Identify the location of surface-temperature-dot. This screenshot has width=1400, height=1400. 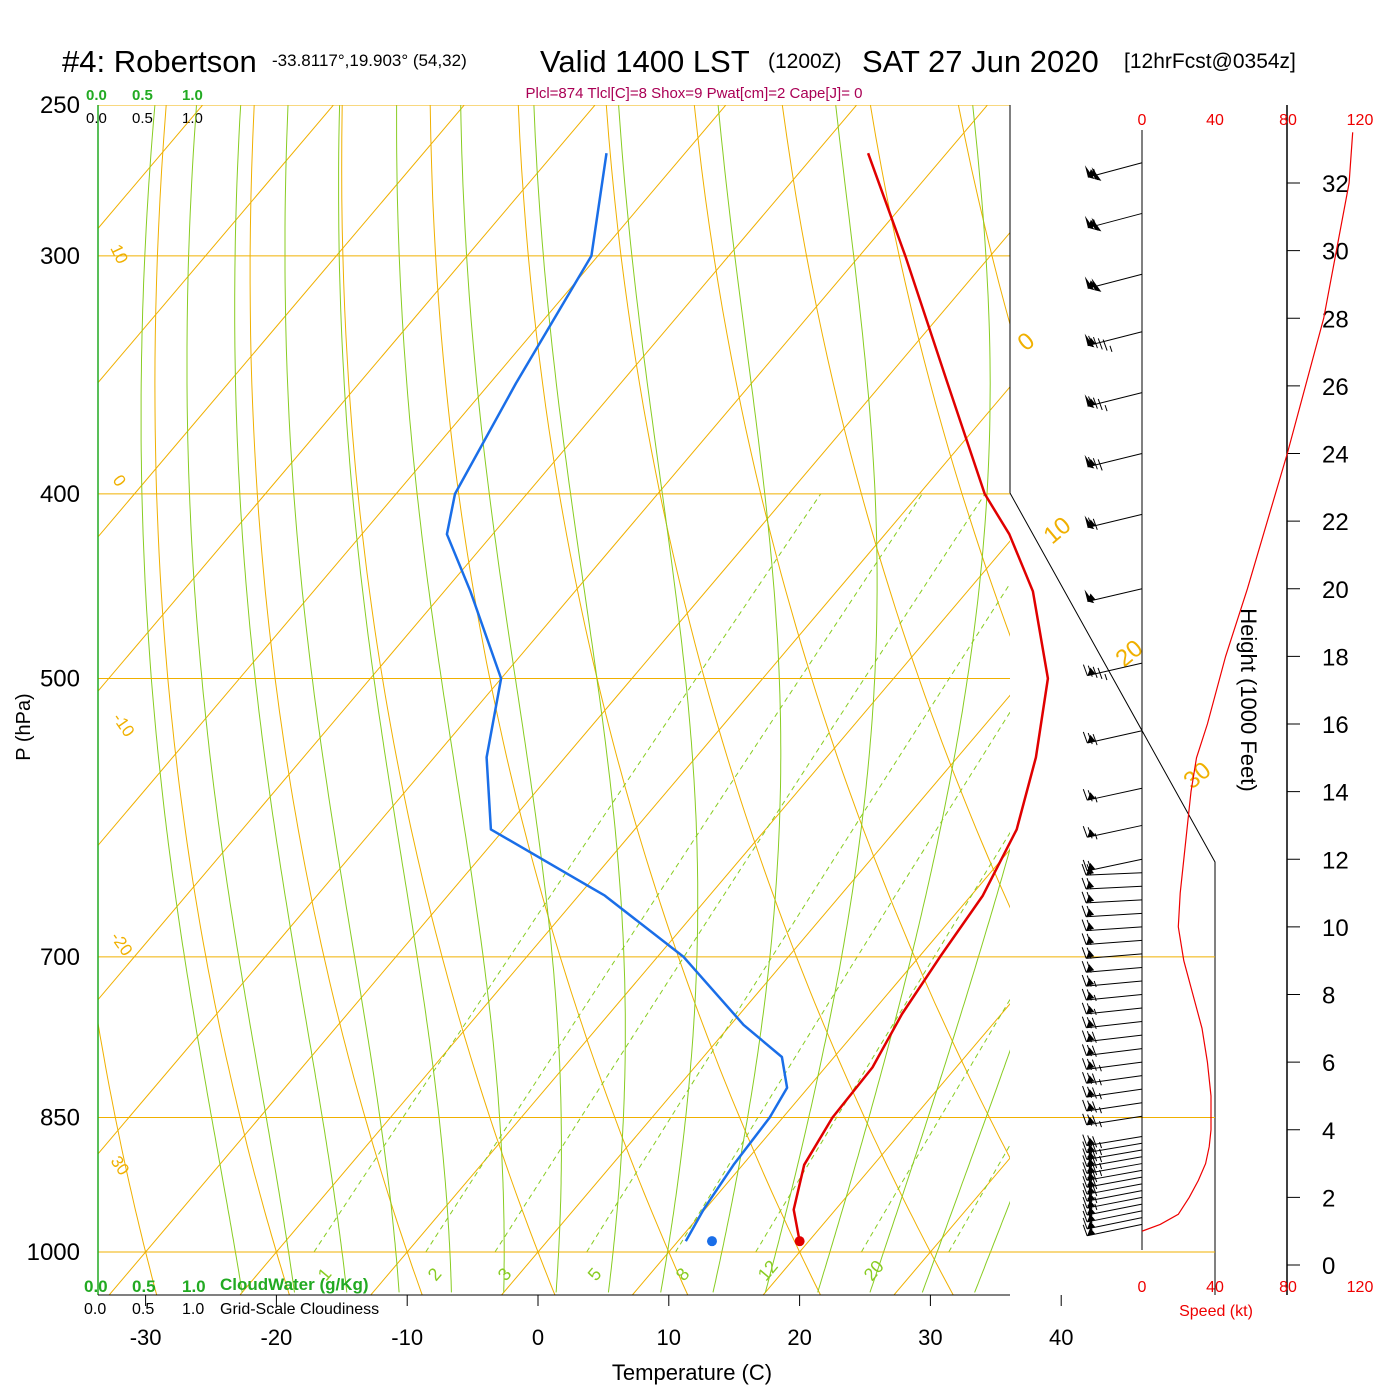
(799, 1241).